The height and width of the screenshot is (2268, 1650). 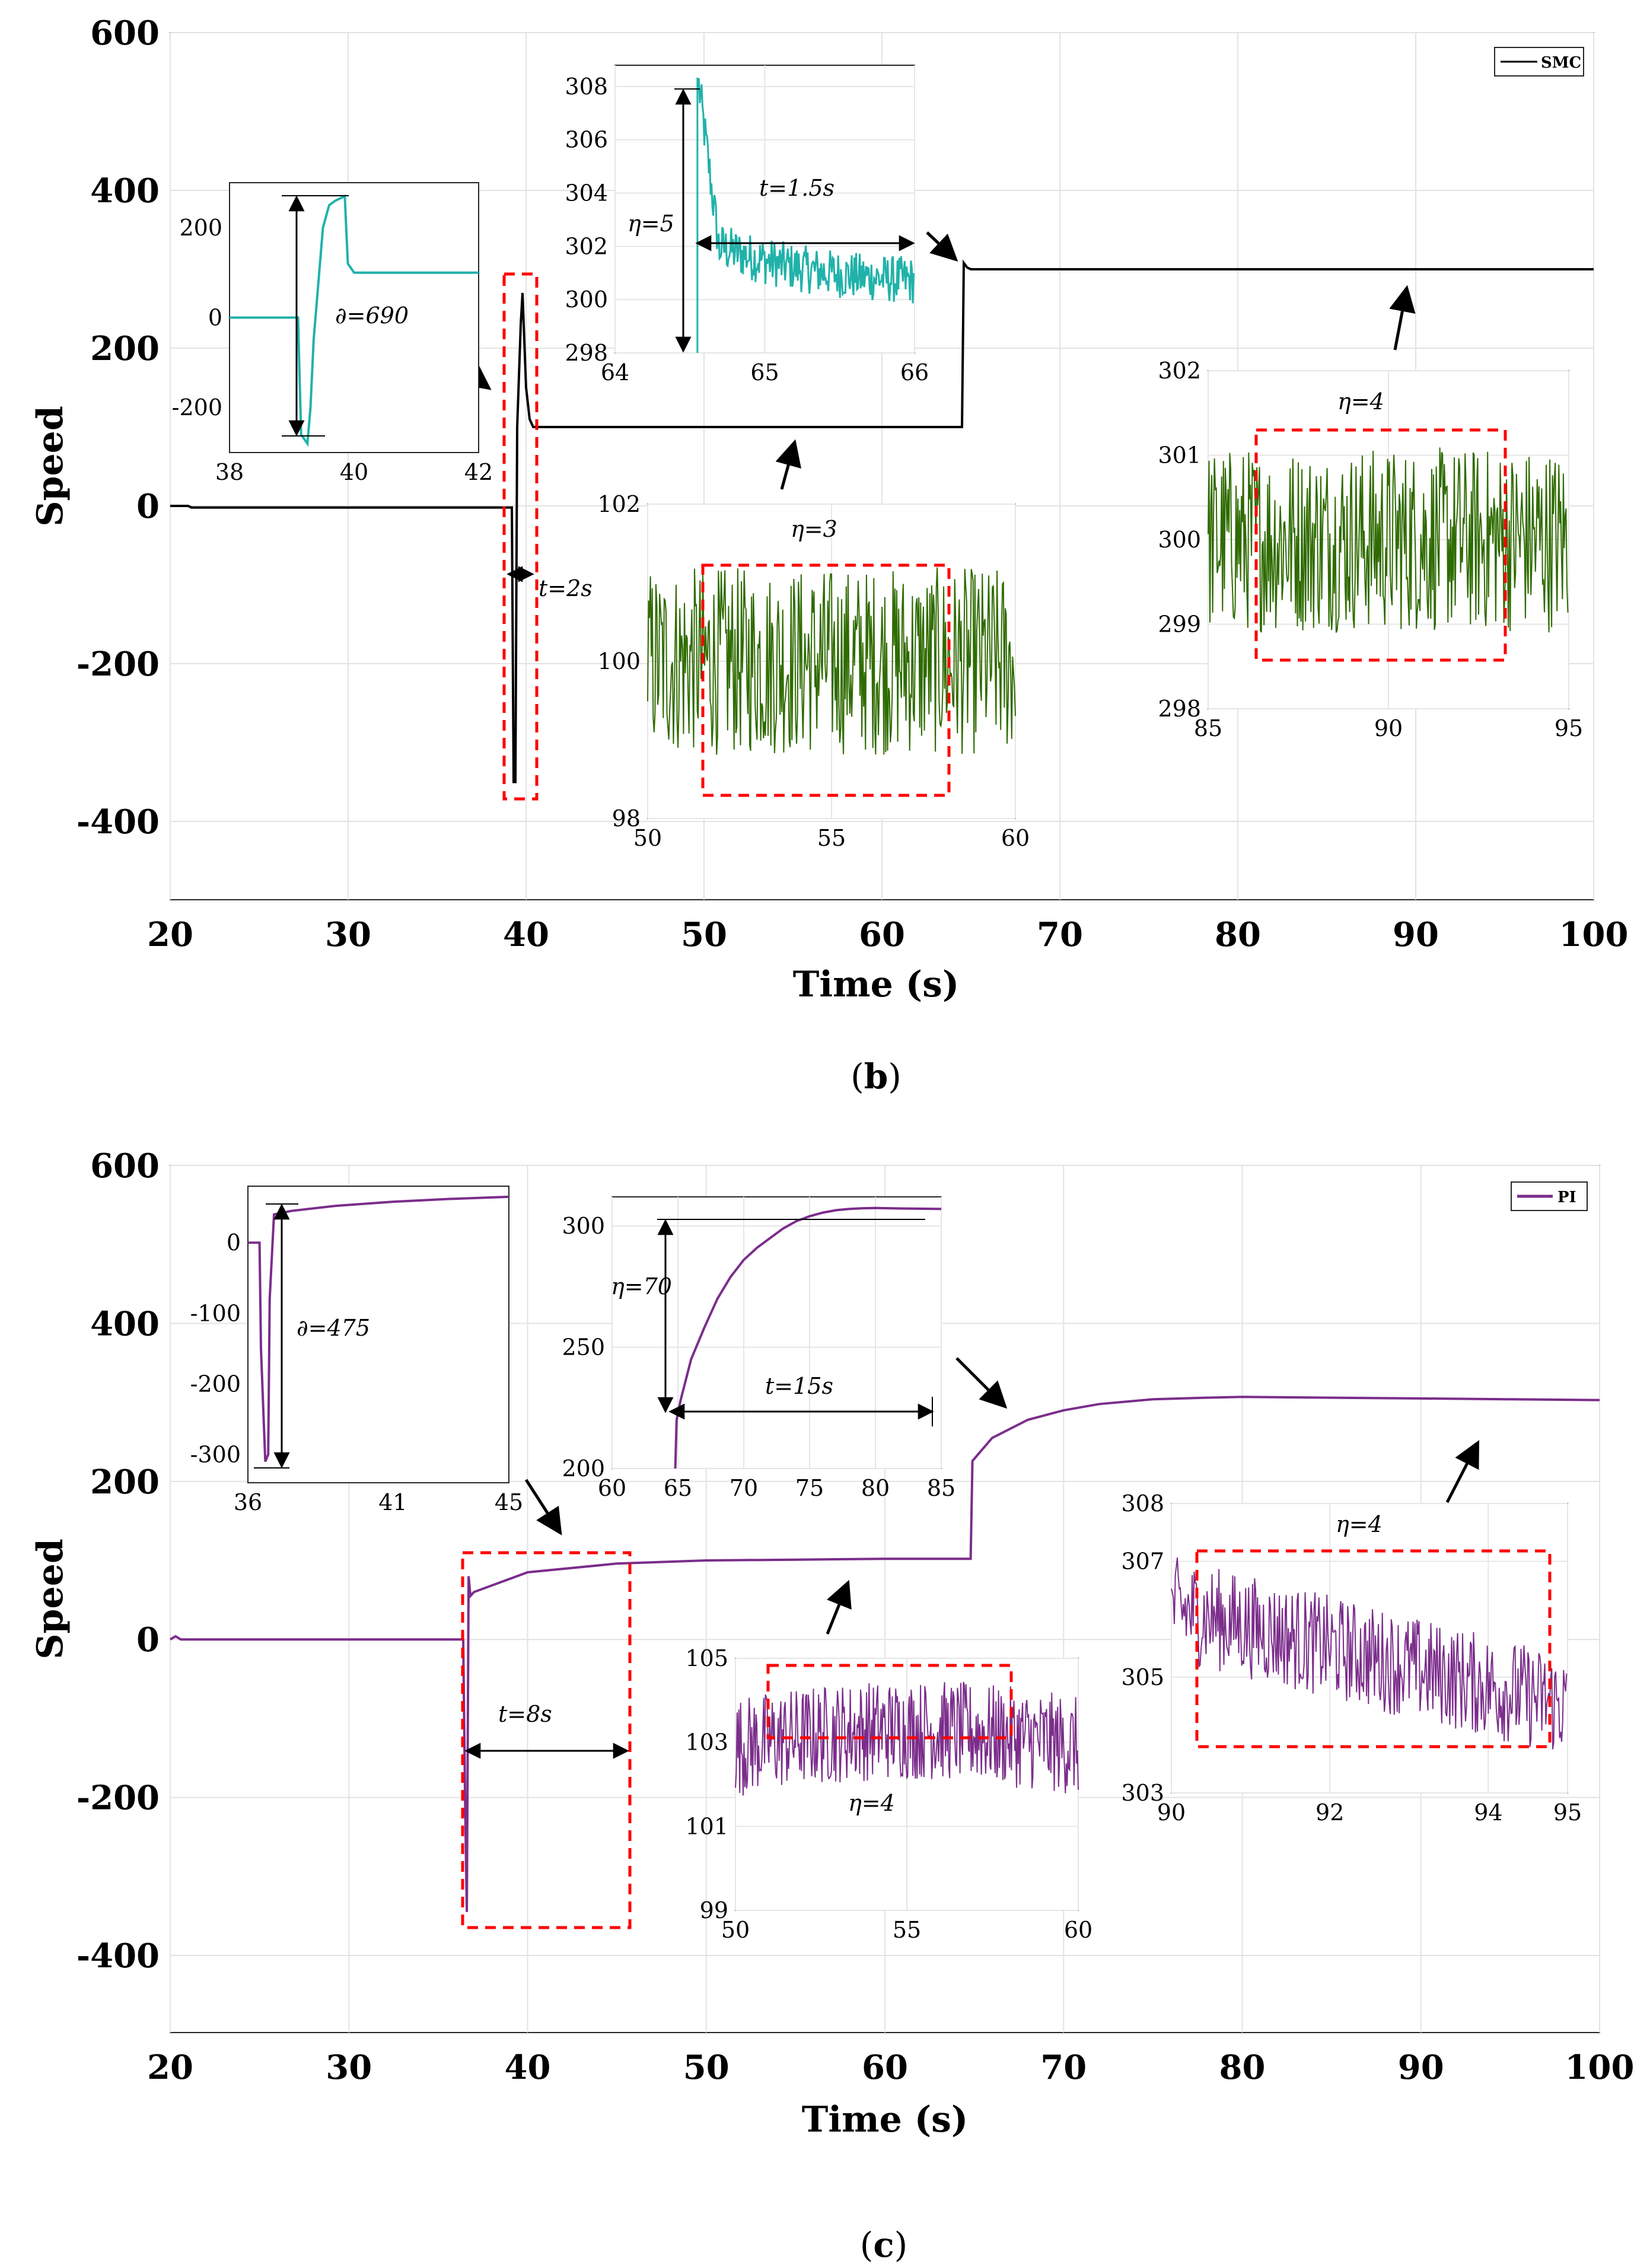 What do you see at coordinates (1421, 2067) in the screenshot?
I see `panel-c-x-tick-label: 90` at bounding box center [1421, 2067].